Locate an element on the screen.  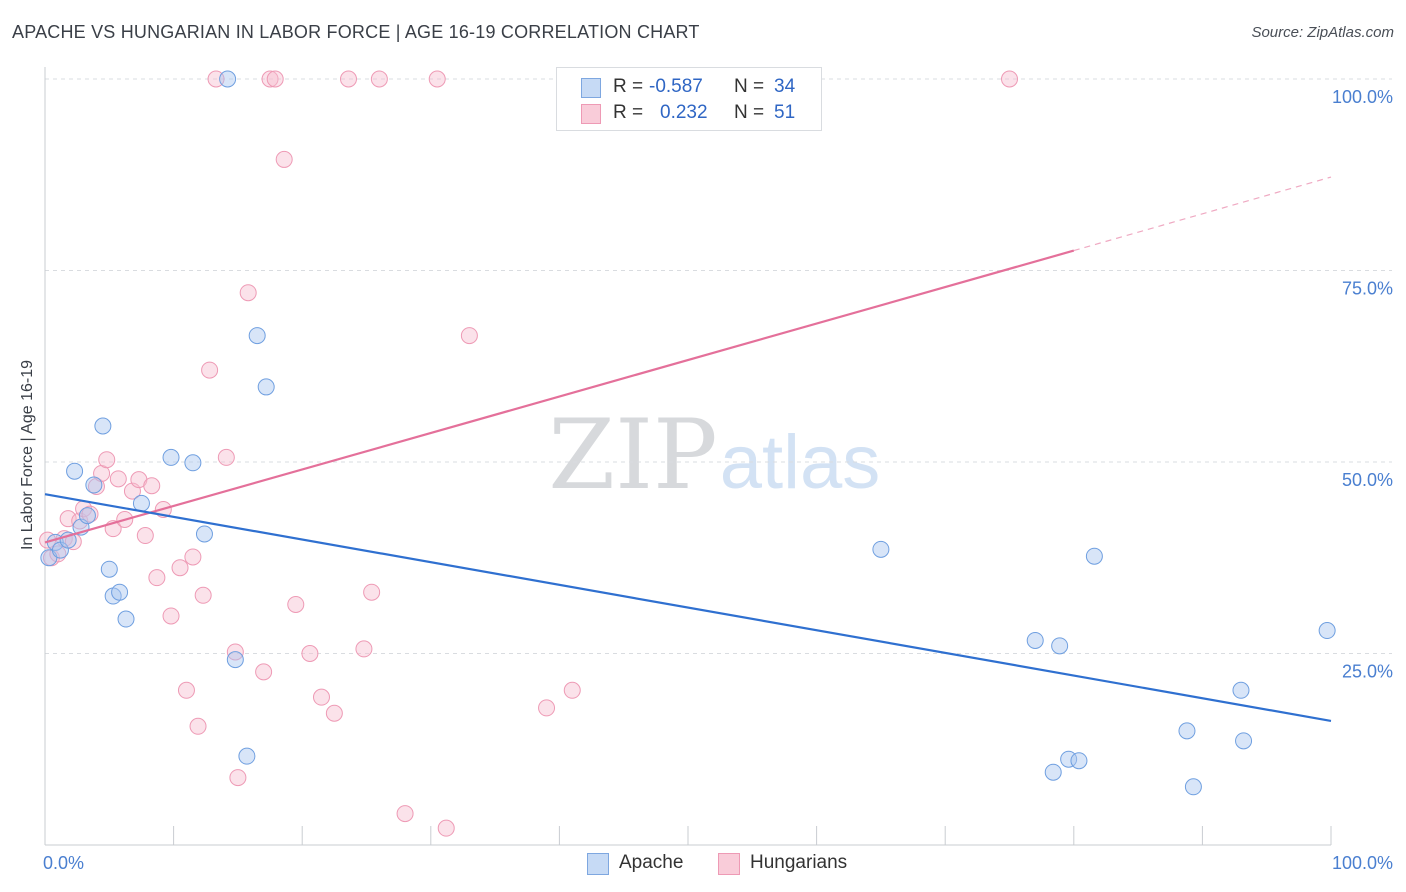
apache-r-label: R = is located at coordinates (628, 86).